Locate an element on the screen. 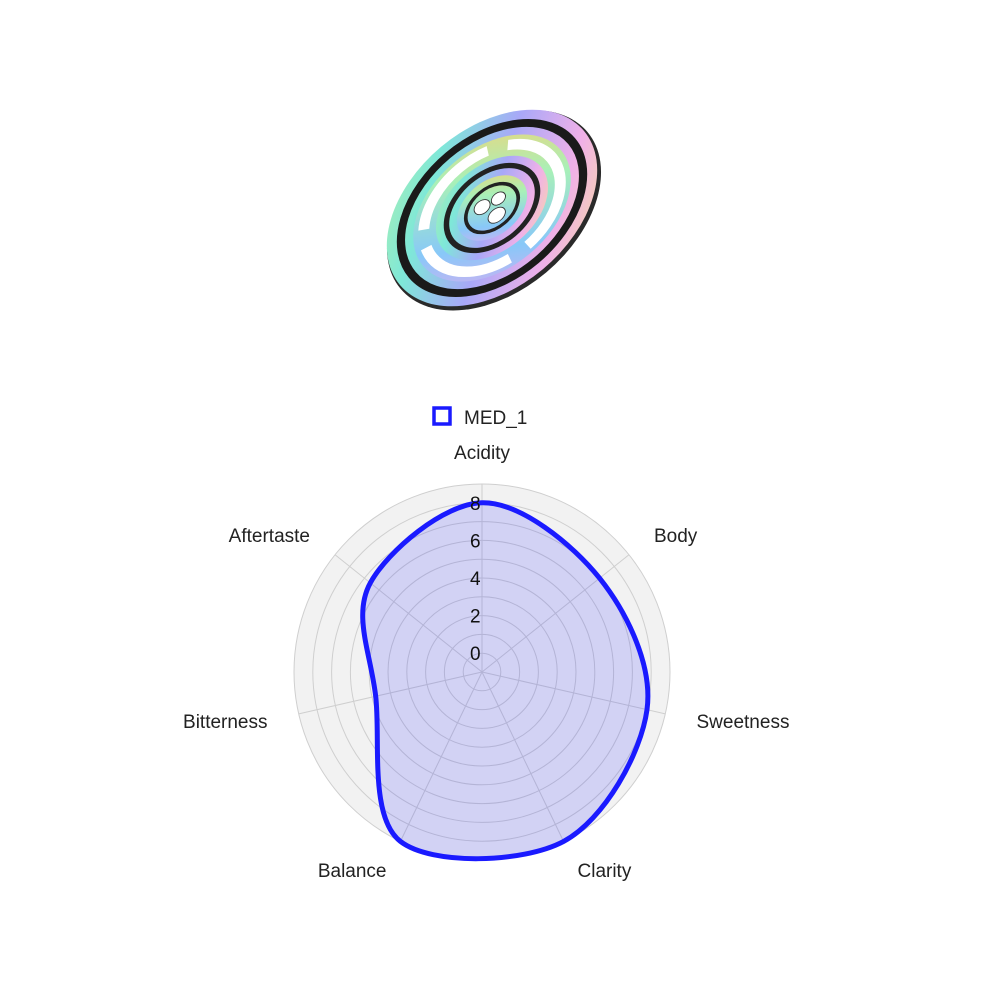 The image size is (1000, 1000). axis-label-aftertaste: Aftertaste is located at coordinates (269, 536).